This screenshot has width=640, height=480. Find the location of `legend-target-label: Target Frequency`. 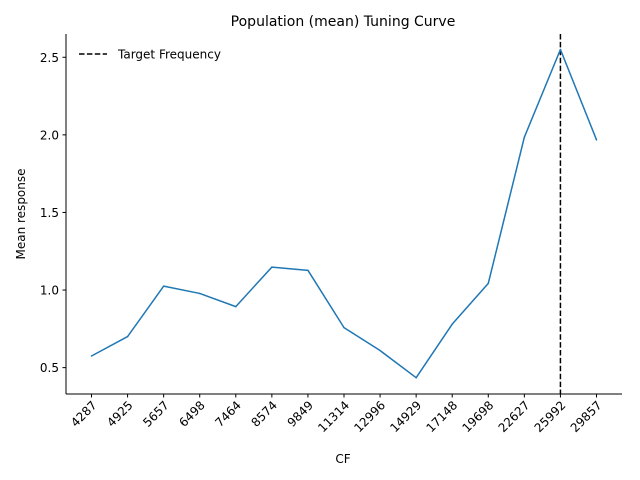

legend-target-label: Target Frequency is located at coordinates (169, 55).